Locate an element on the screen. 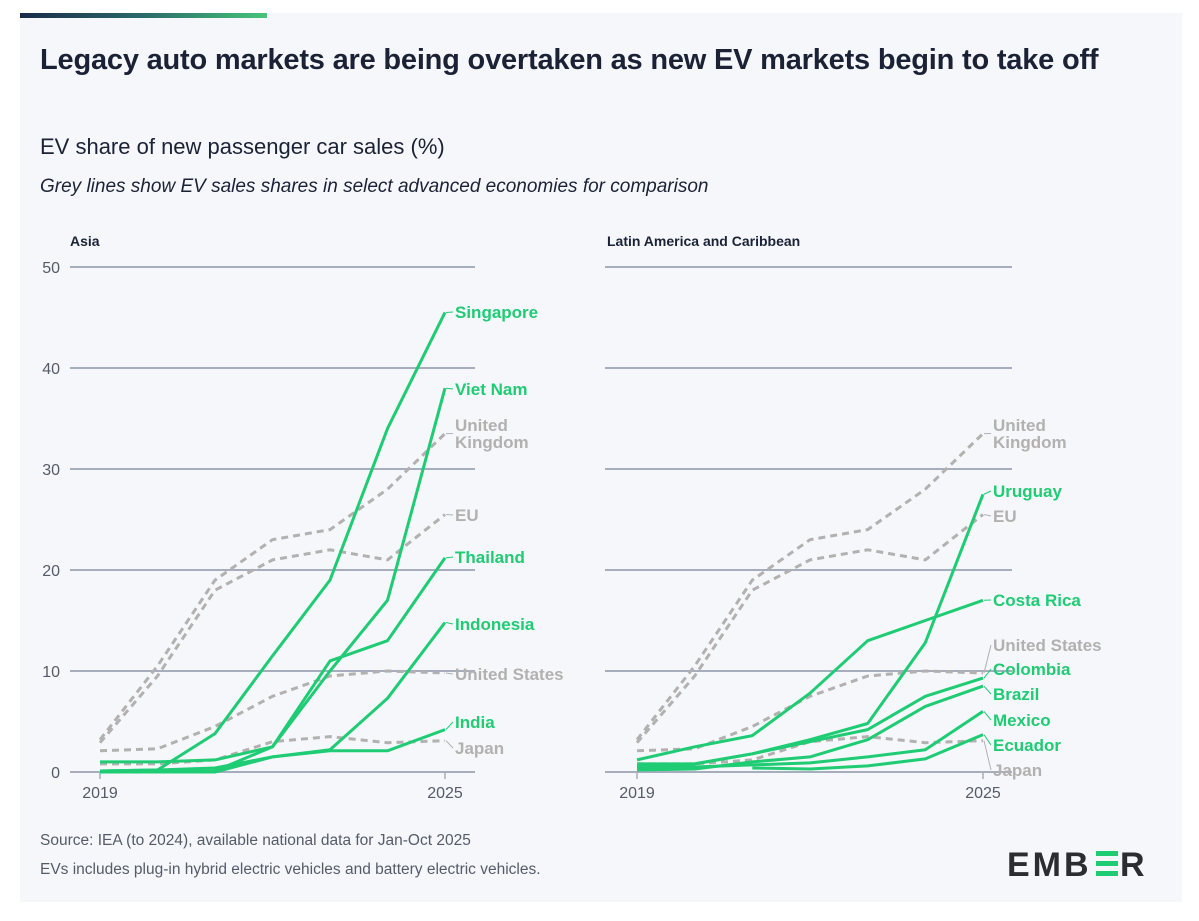 This screenshot has height=921, width=1199. series-label: Brazil is located at coordinates (1016, 694).